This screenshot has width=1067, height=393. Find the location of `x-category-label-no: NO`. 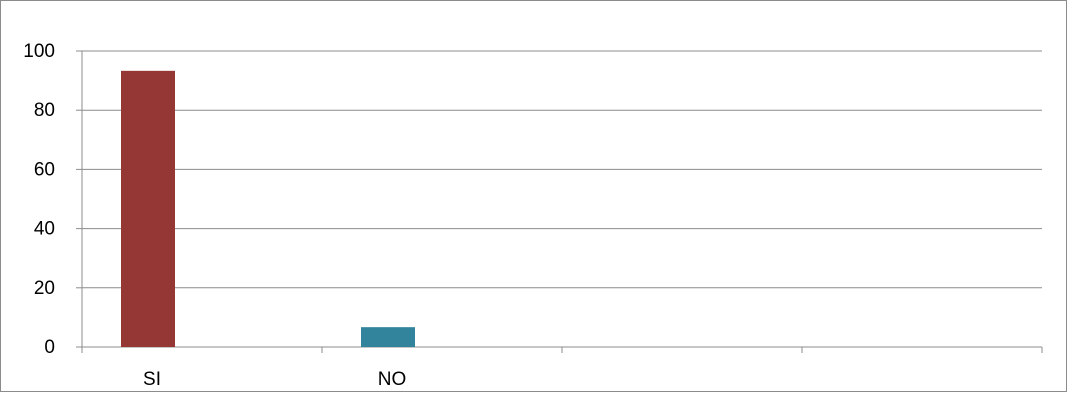

x-category-label-no: NO is located at coordinates (392, 379).